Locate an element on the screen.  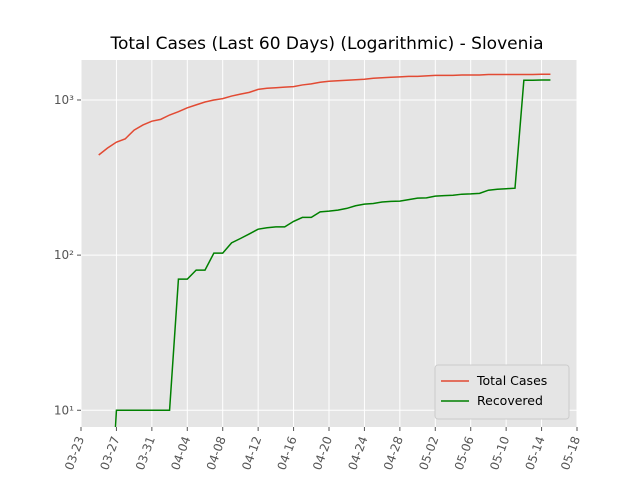
x-tick-label: 05-14 is located at coordinates (535, 453).